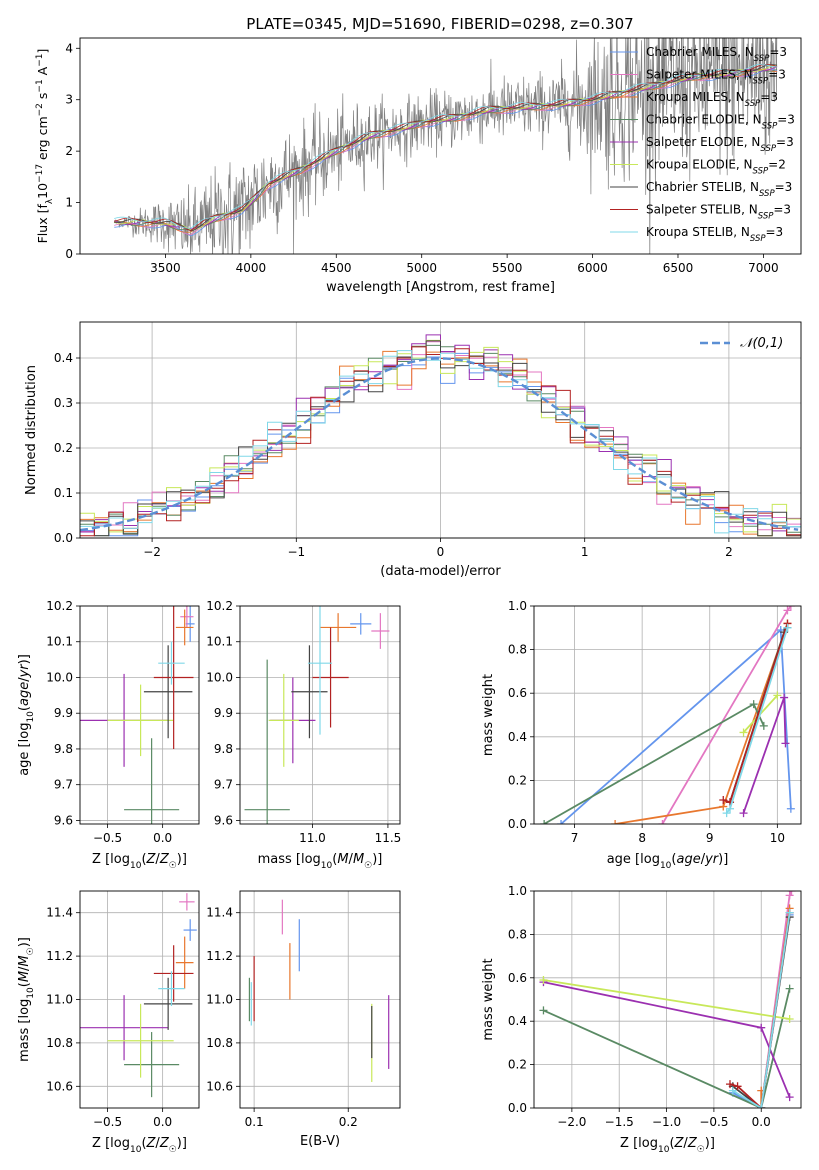 This screenshot has height=1170, width=819. Describe the element at coordinates (592, 268) in the screenshot. I see `x-tick-label: 6000` at that location.